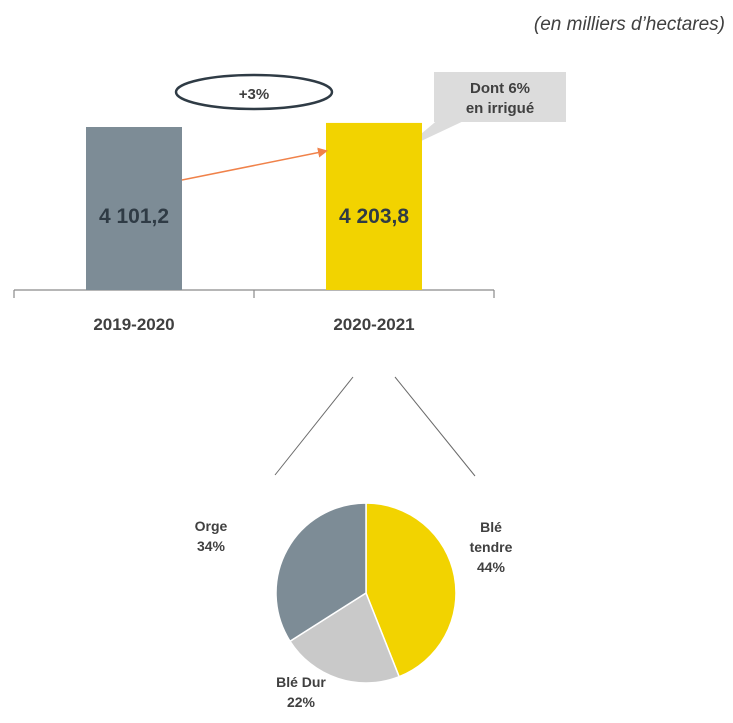  I want to click on unit-note: (en milliers d’hectares), so click(629, 24).